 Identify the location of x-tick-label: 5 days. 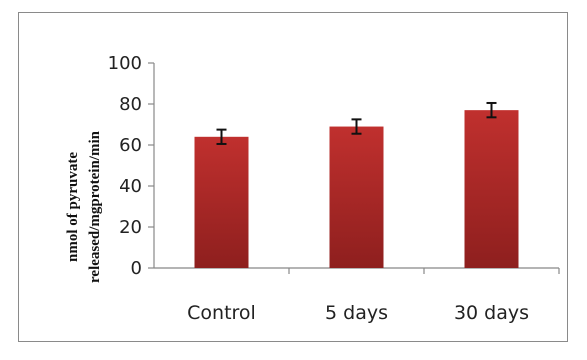
(356, 313).